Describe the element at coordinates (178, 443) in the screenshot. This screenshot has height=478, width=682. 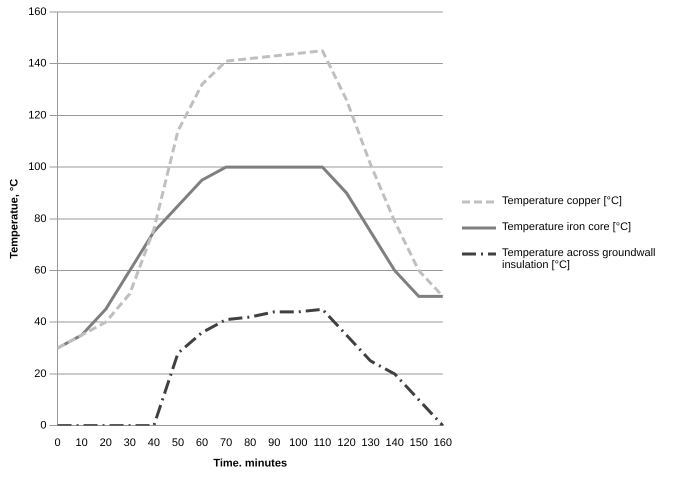
I see `x-tick-label: 50` at that location.